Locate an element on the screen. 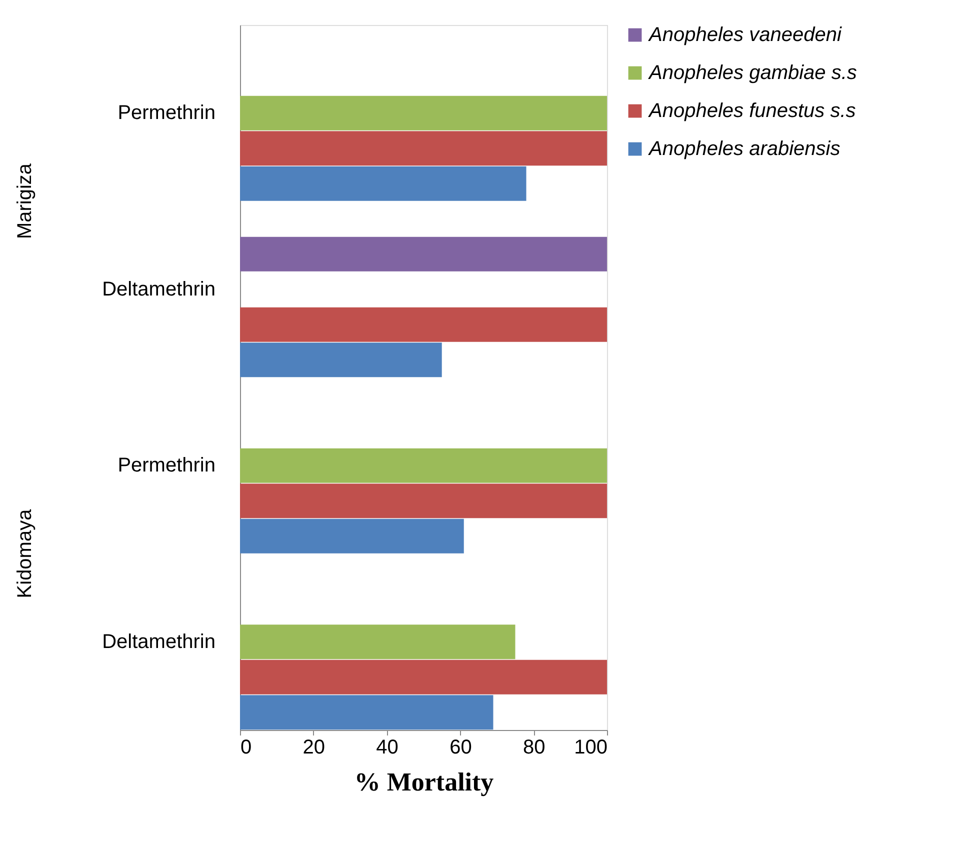 The width and height of the screenshot is (977, 865). x-tick-label: 40 is located at coordinates (387, 747).